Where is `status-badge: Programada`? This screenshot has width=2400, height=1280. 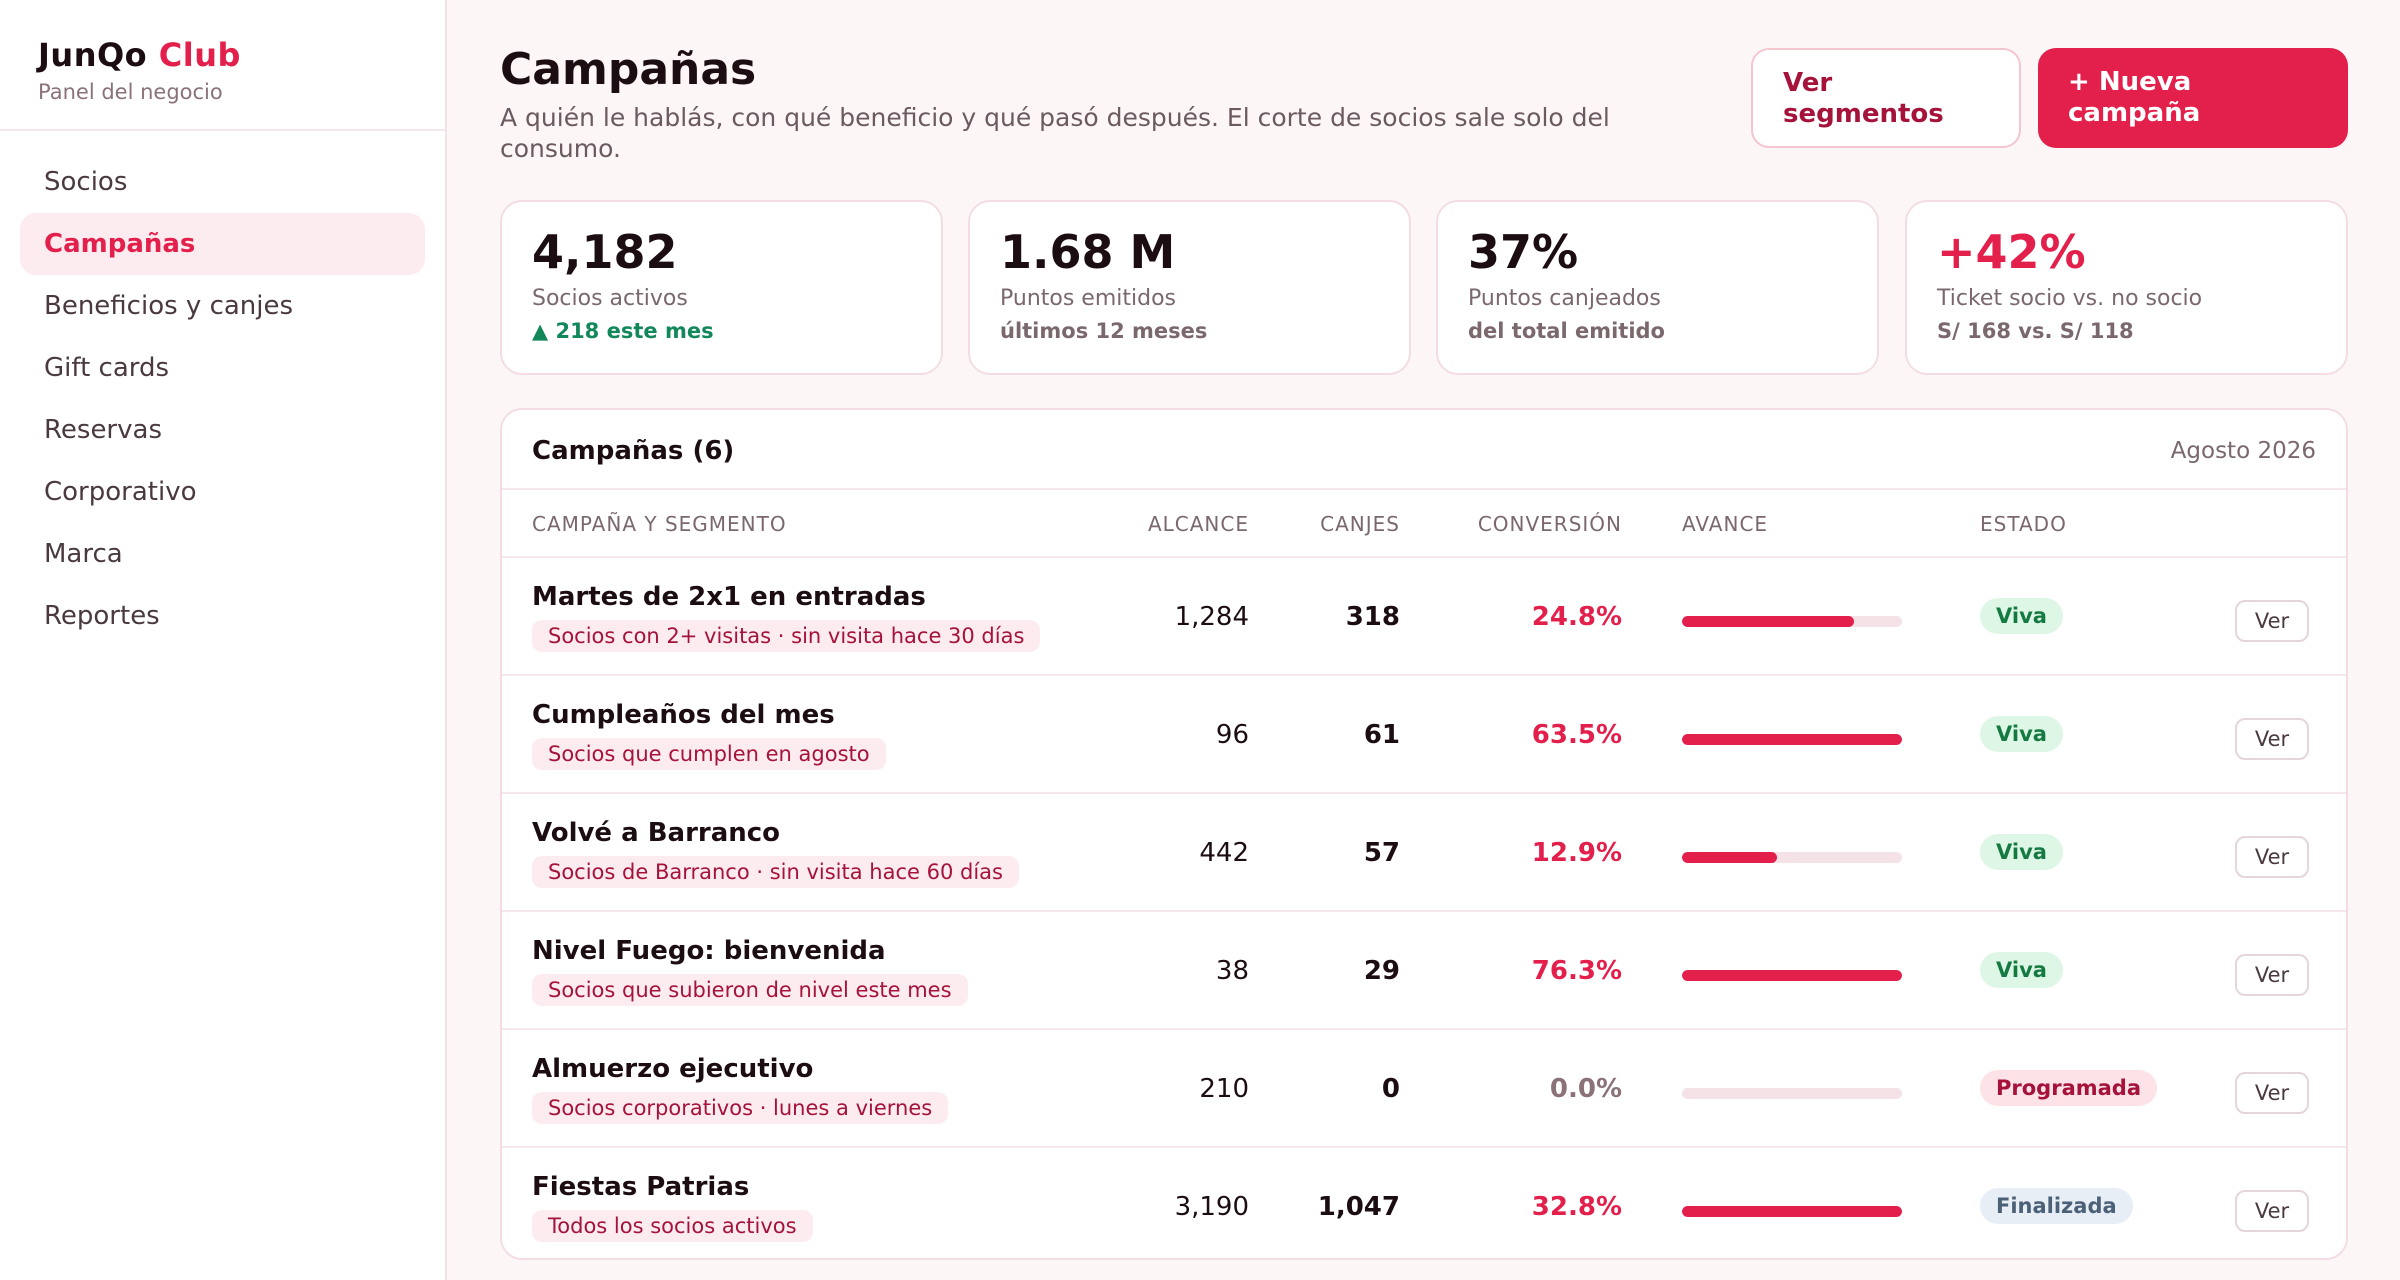
status-badge: Programada is located at coordinates (2068, 1088).